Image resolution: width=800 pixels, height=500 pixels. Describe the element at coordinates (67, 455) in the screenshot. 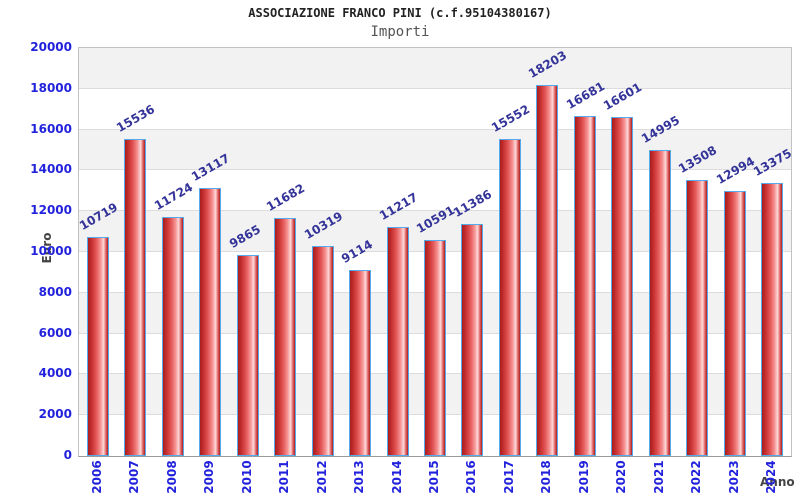

I see `y-tick-label: 0` at that location.